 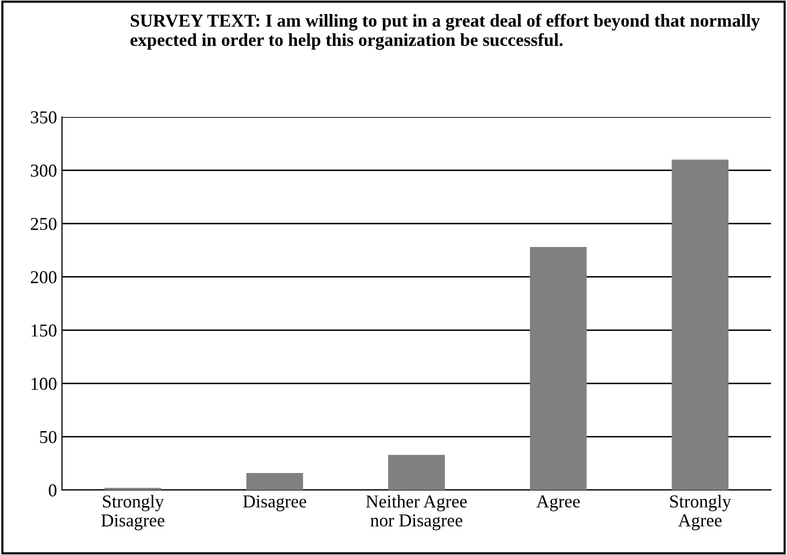 I want to click on y-tick-label: 150, so click(x=44, y=330).